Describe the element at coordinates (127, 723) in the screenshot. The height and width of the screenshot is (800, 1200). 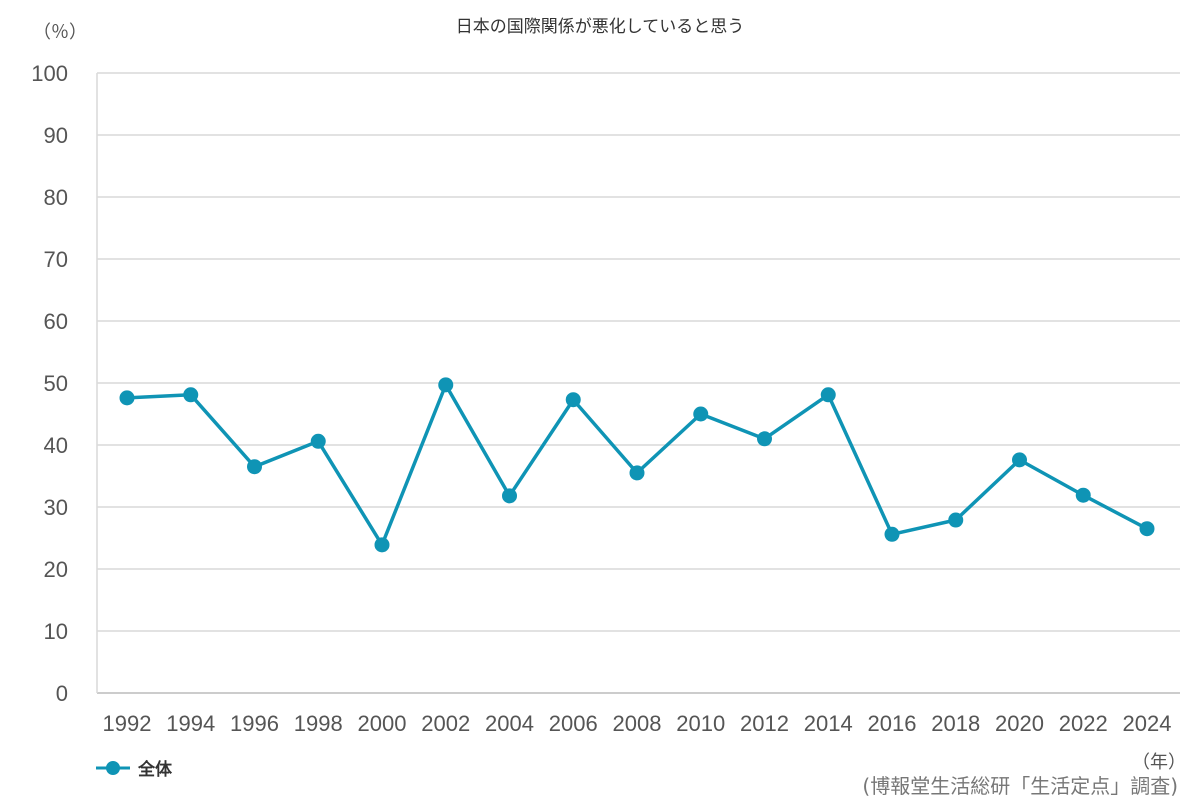
I see `x-tick-label: 1992` at that location.